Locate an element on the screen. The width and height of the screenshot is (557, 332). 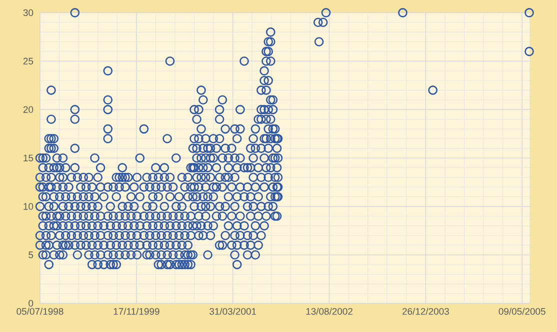
y-tick-label: 15 is located at coordinates (29, 158).